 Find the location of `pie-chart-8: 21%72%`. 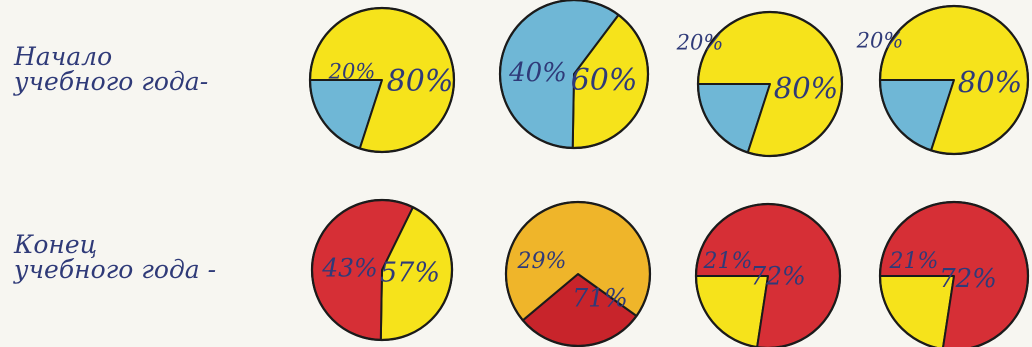

pie-chart-8: 21%72% is located at coordinates (954, 273).